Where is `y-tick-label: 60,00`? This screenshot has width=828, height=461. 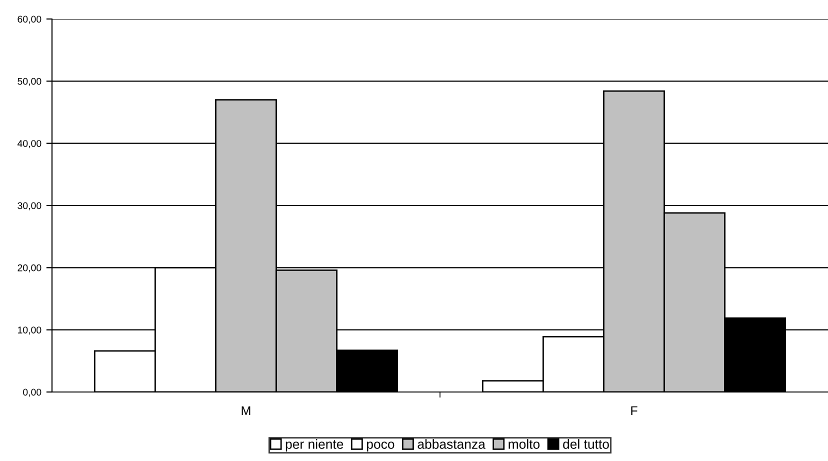
y-tick-label: 60,00 is located at coordinates (30, 20).